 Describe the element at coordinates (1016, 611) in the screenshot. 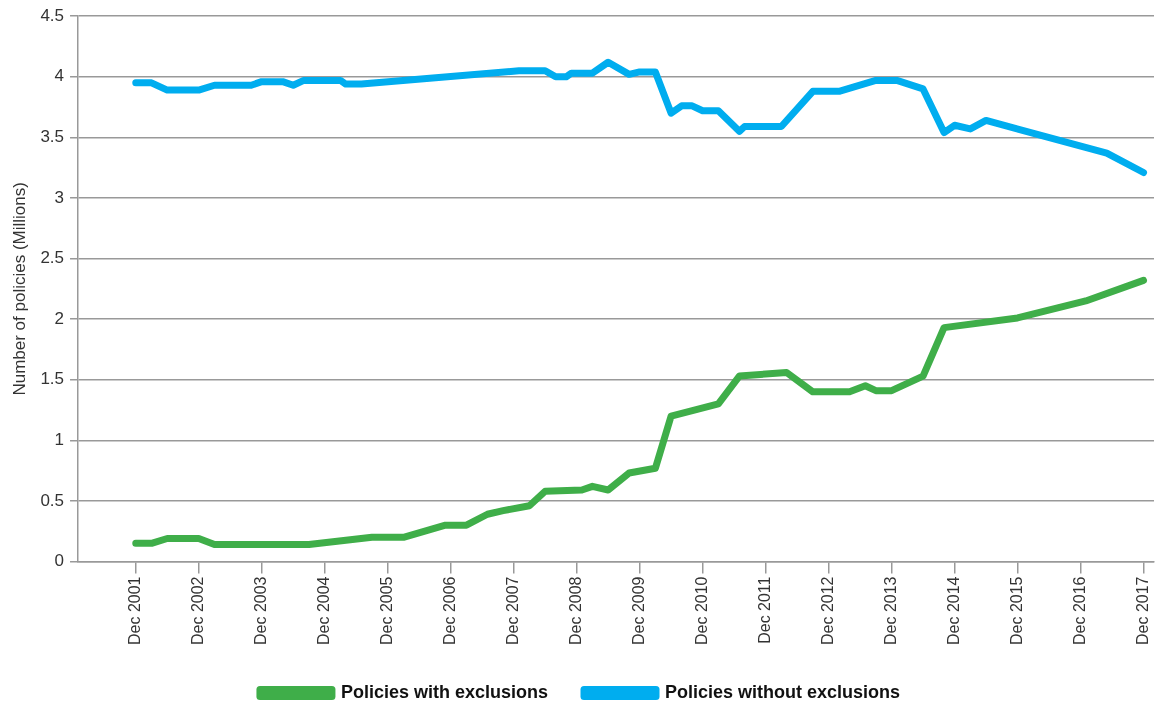

I see `x-tick-label: Dec 2015` at that location.